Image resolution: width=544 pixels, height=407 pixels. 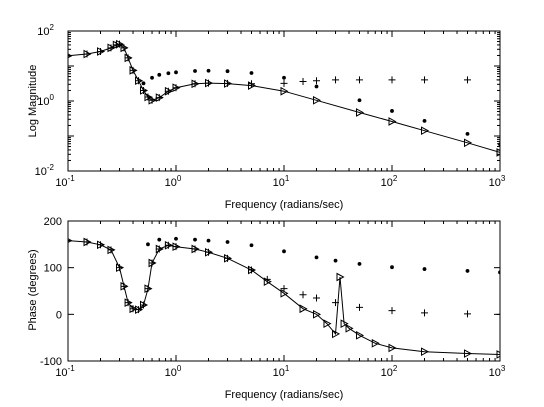 What do you see at coordinates (389, 371) in the screenshot?
I see `phase-x-tick-label: 10²` at bounding box center [389, 371].